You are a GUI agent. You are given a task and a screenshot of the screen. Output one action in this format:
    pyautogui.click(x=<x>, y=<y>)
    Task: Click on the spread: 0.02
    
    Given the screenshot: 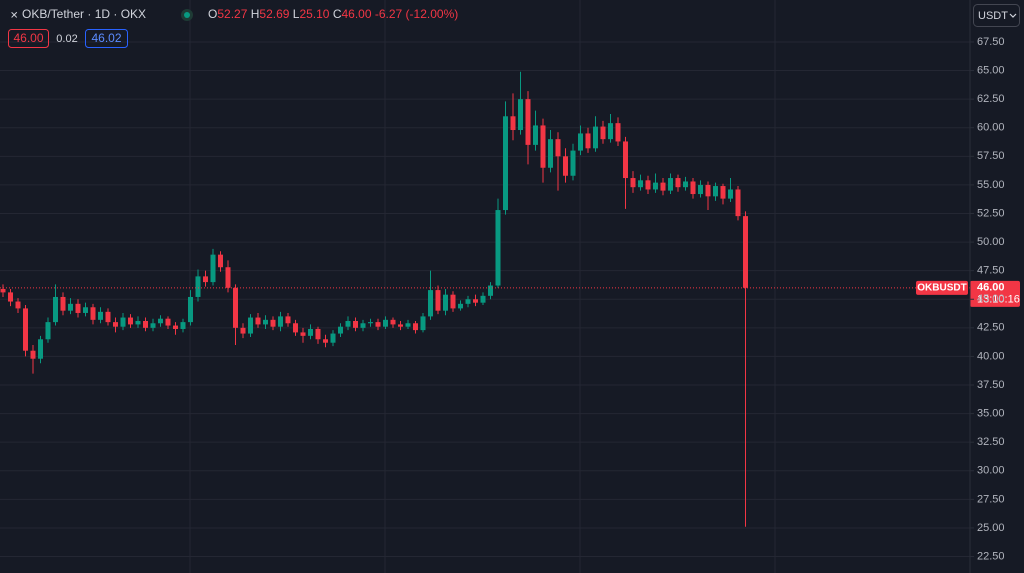 What is the action you would take?
    pyautogui.click(x=66, y=39)
    